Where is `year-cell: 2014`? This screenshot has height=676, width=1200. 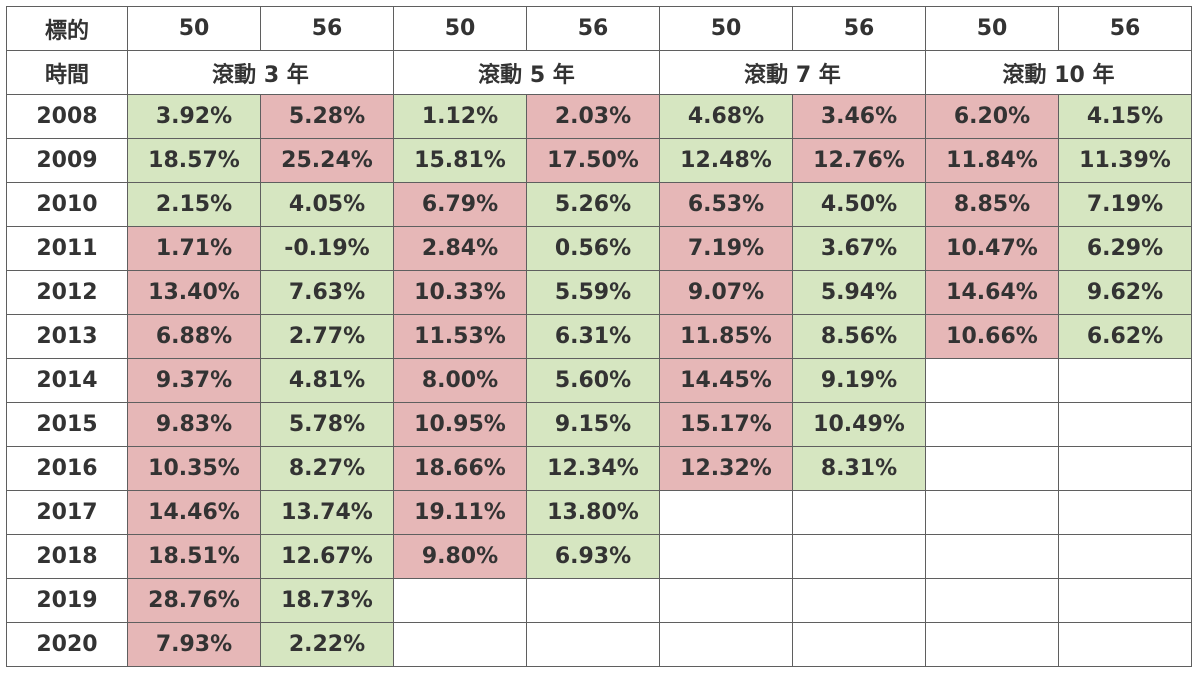
year-cell: 2014 is located at coordinates (67, 380).